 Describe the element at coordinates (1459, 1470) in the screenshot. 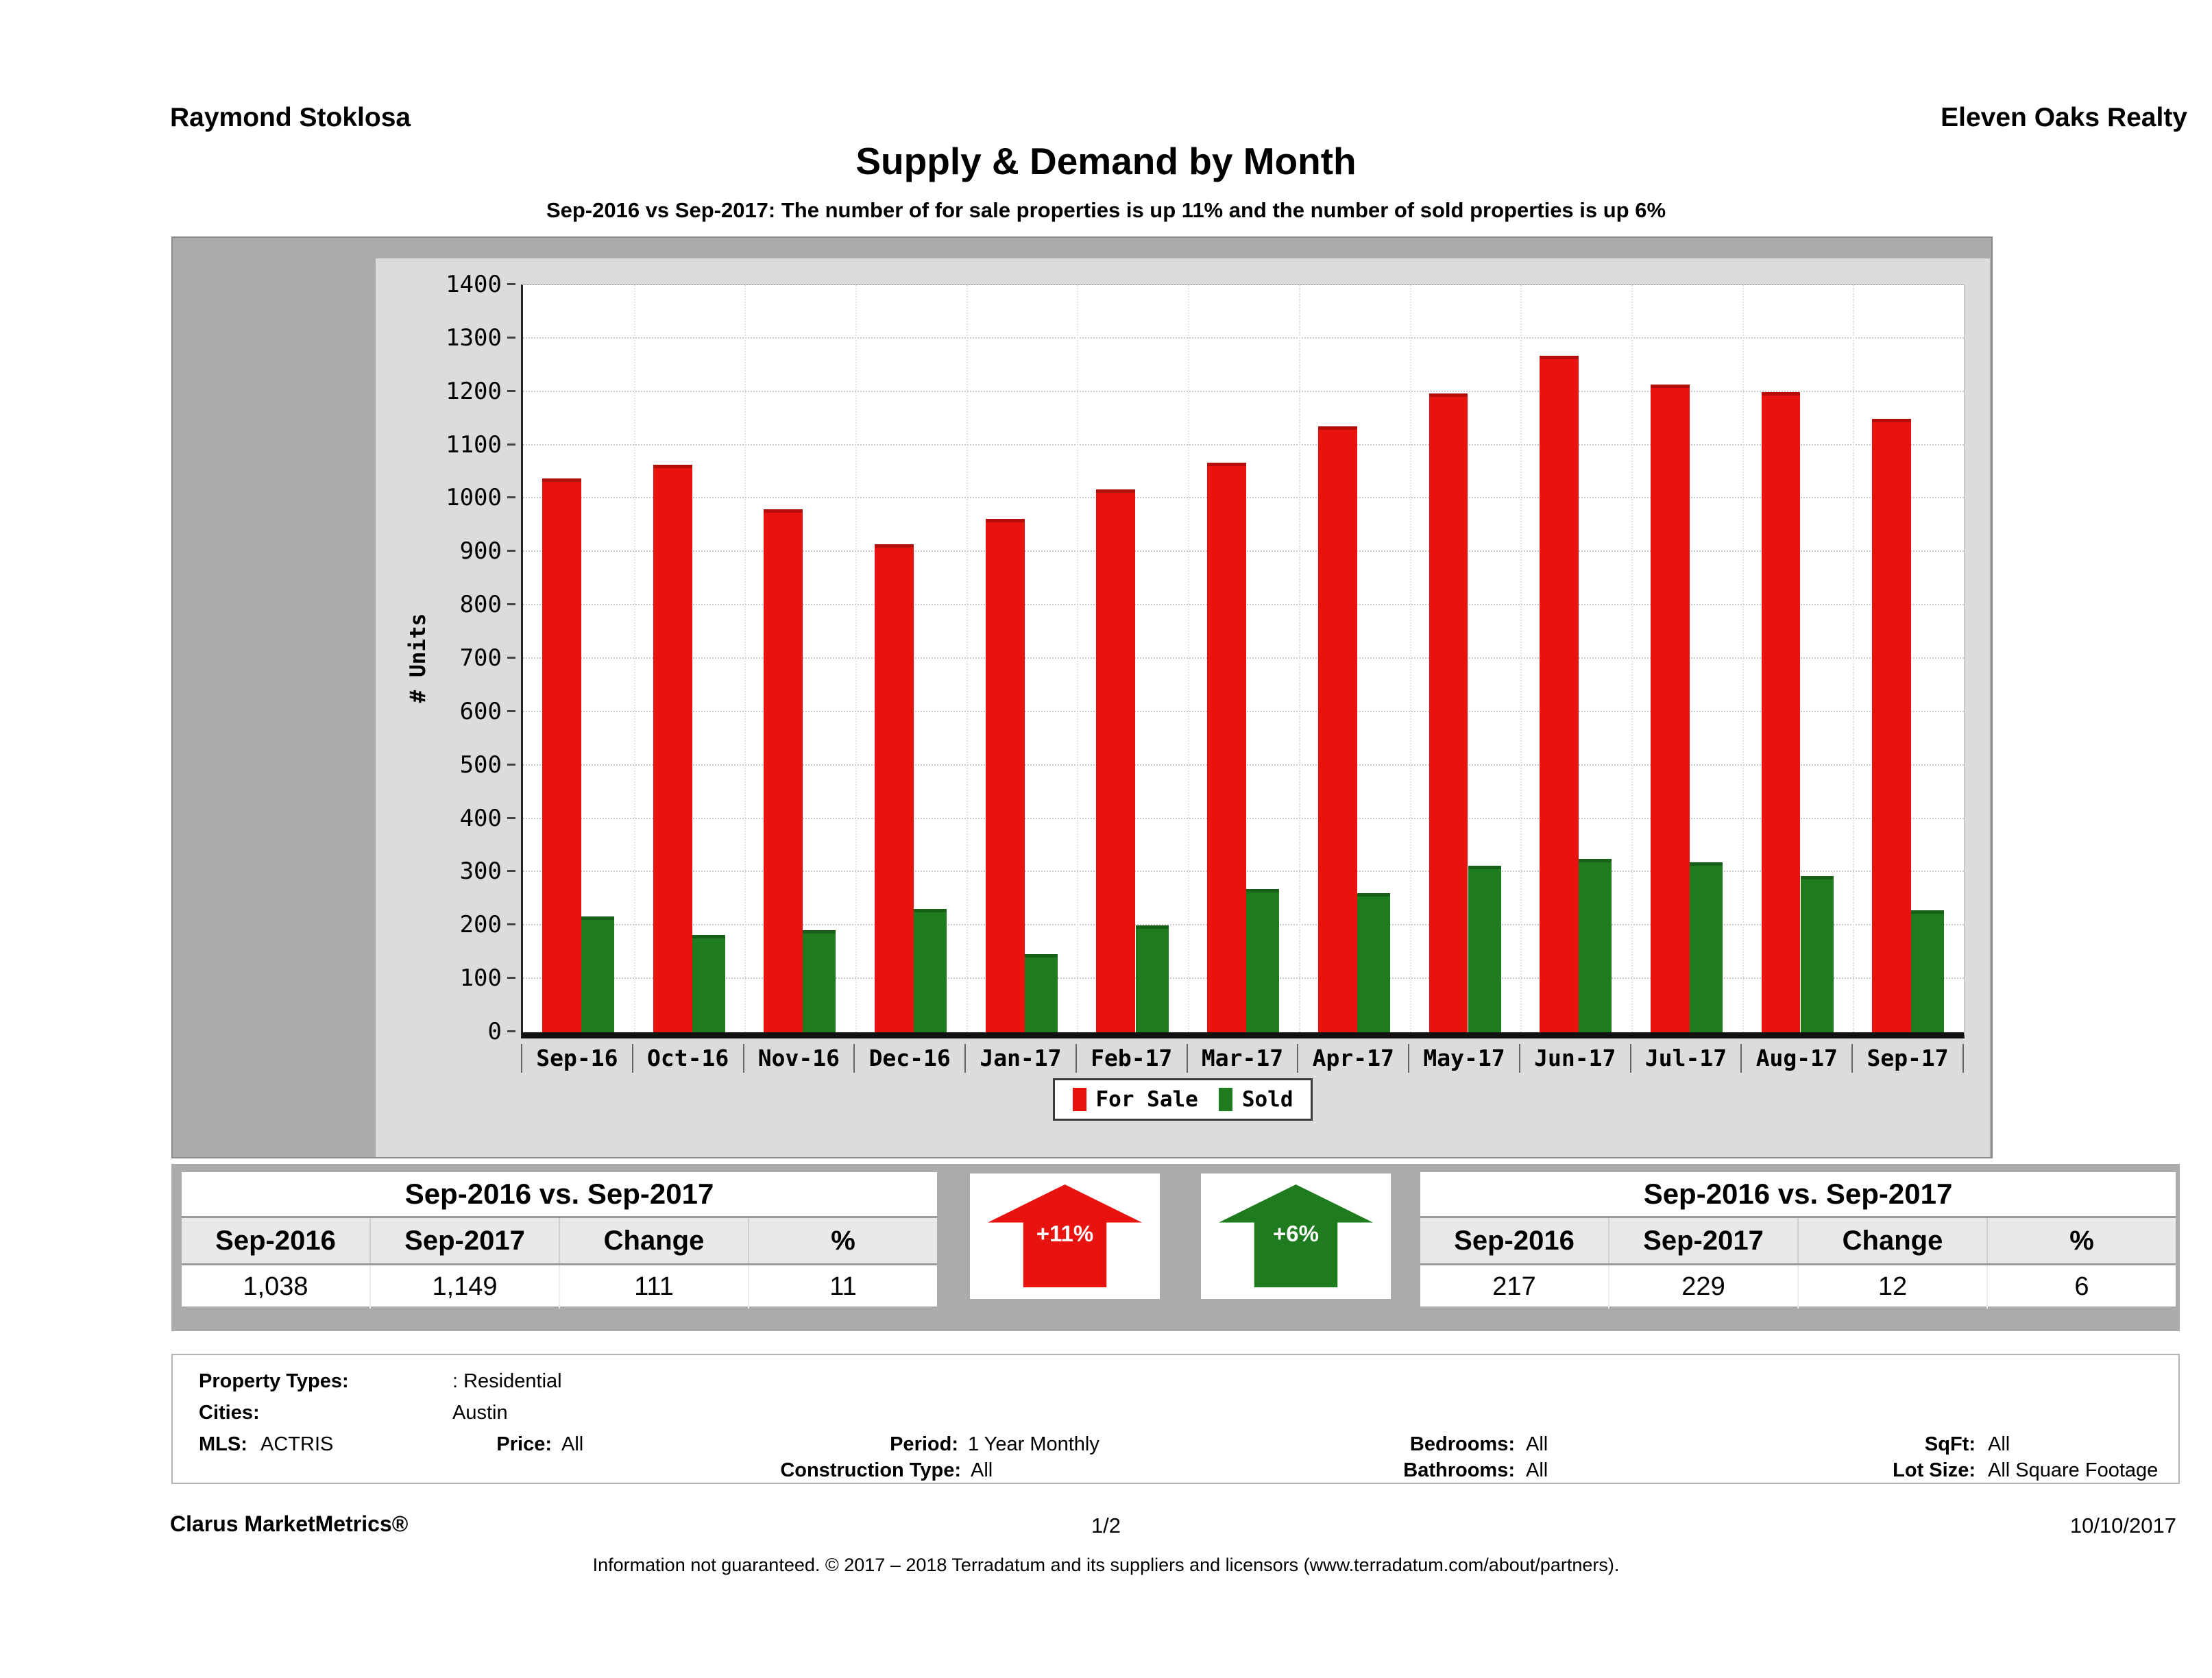

I see `bathrooms-label: Bathrooms:` at that location.